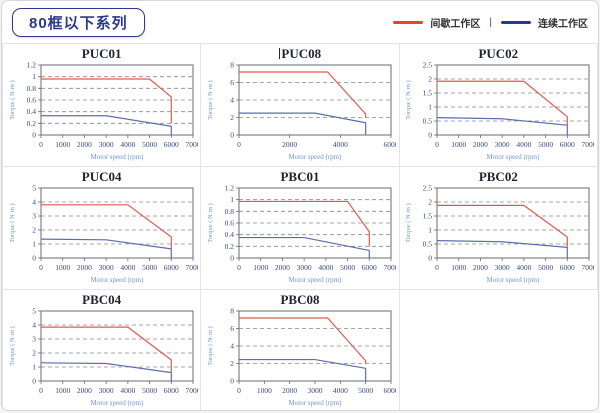  I want to click on chart-title: PUC02, so click(498, 53).